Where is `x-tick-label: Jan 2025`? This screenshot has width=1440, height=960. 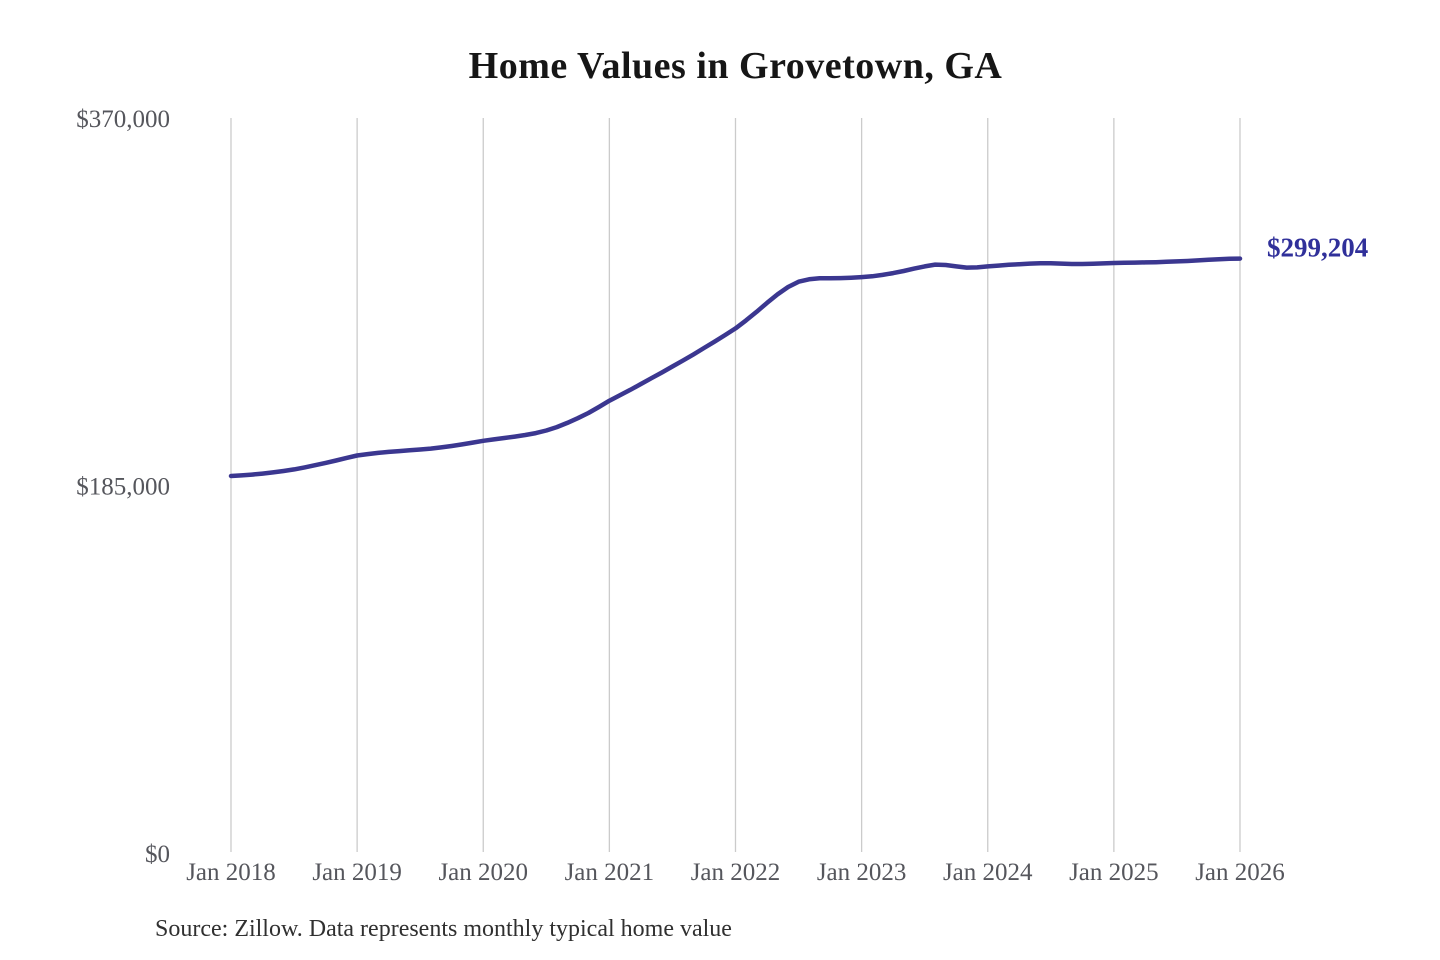
x-tick-label: Jan 2025 is located at coordinates (1114, 872).